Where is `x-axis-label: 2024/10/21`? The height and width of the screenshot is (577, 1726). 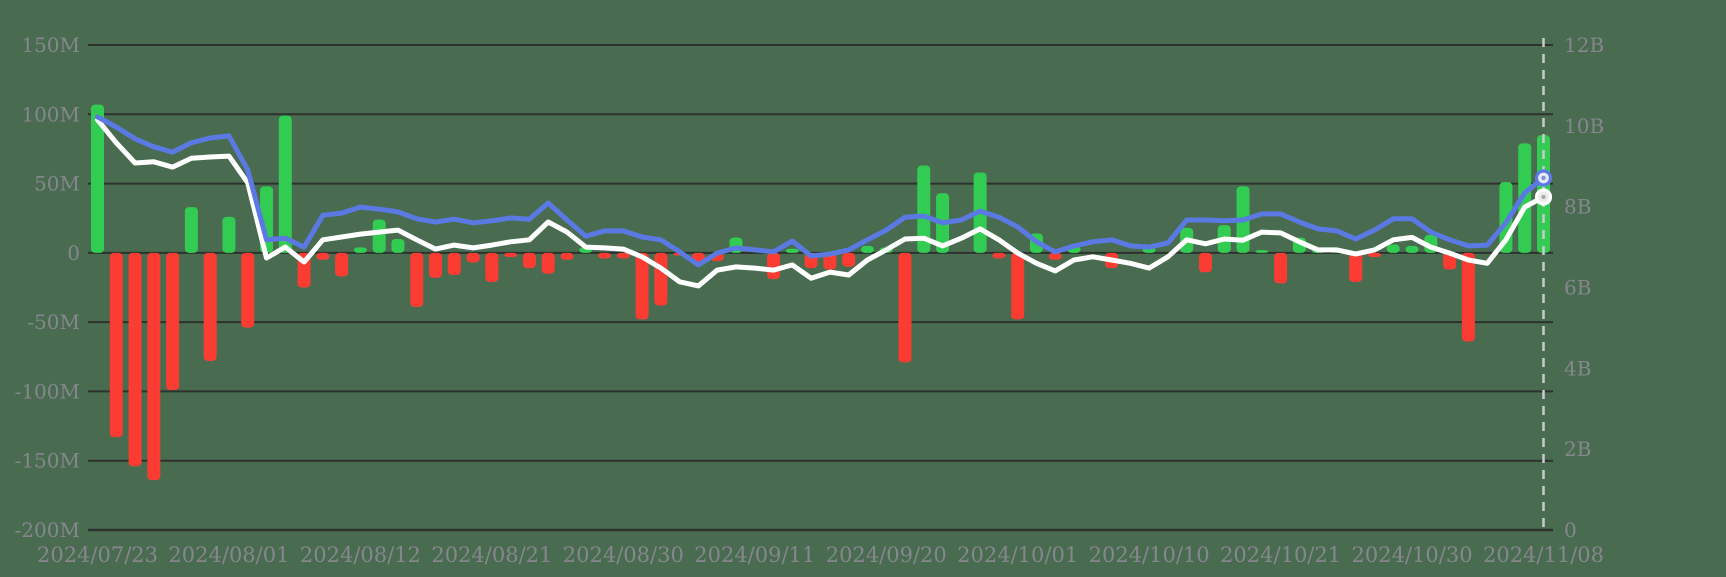 x-axis-label: 2024/10/21 is located at coordinates (1280, 555).